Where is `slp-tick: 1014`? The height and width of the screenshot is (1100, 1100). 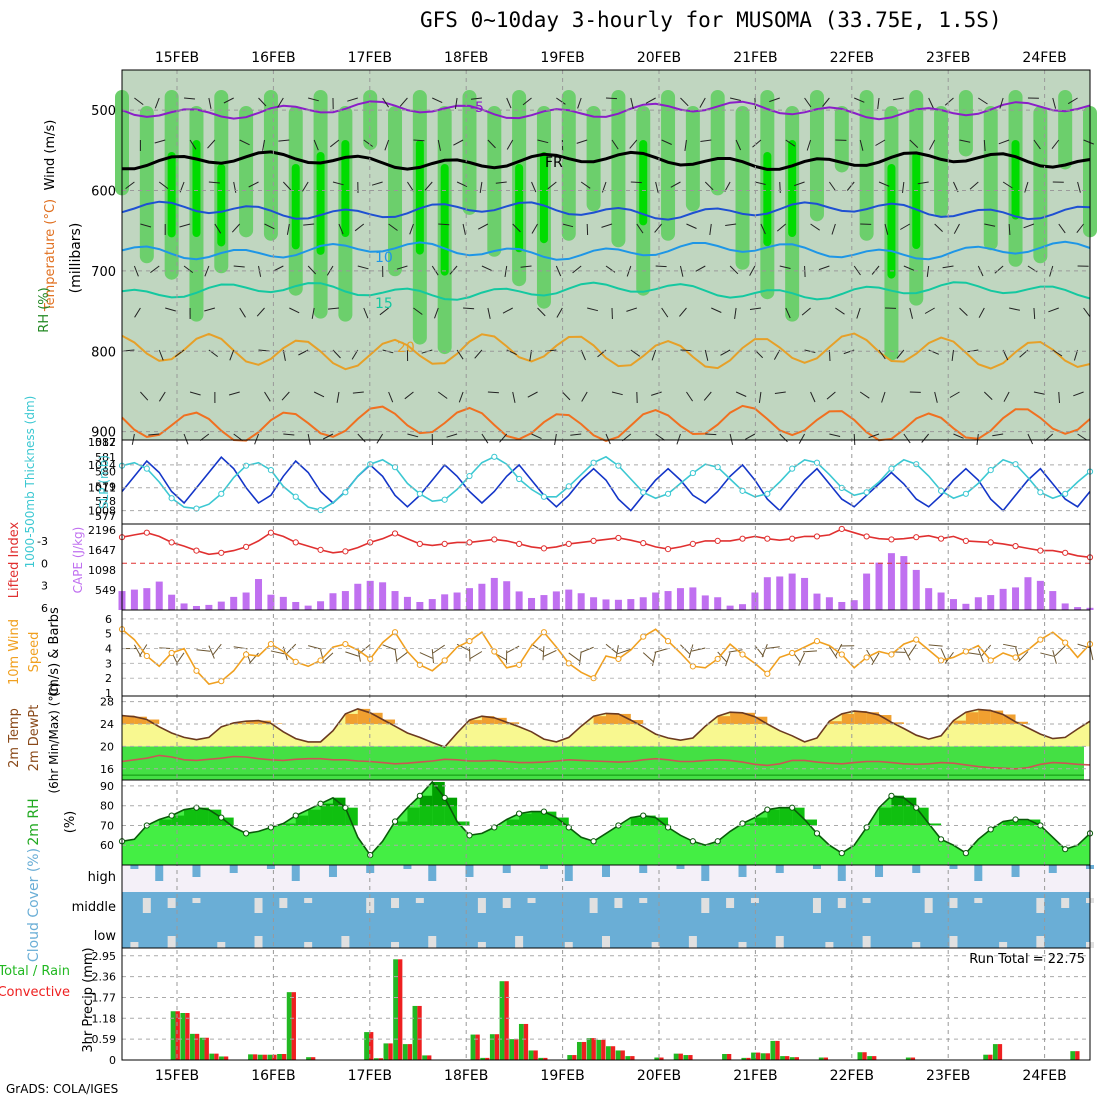
slp-tick: 1014 is located at coordinates (102, 465).